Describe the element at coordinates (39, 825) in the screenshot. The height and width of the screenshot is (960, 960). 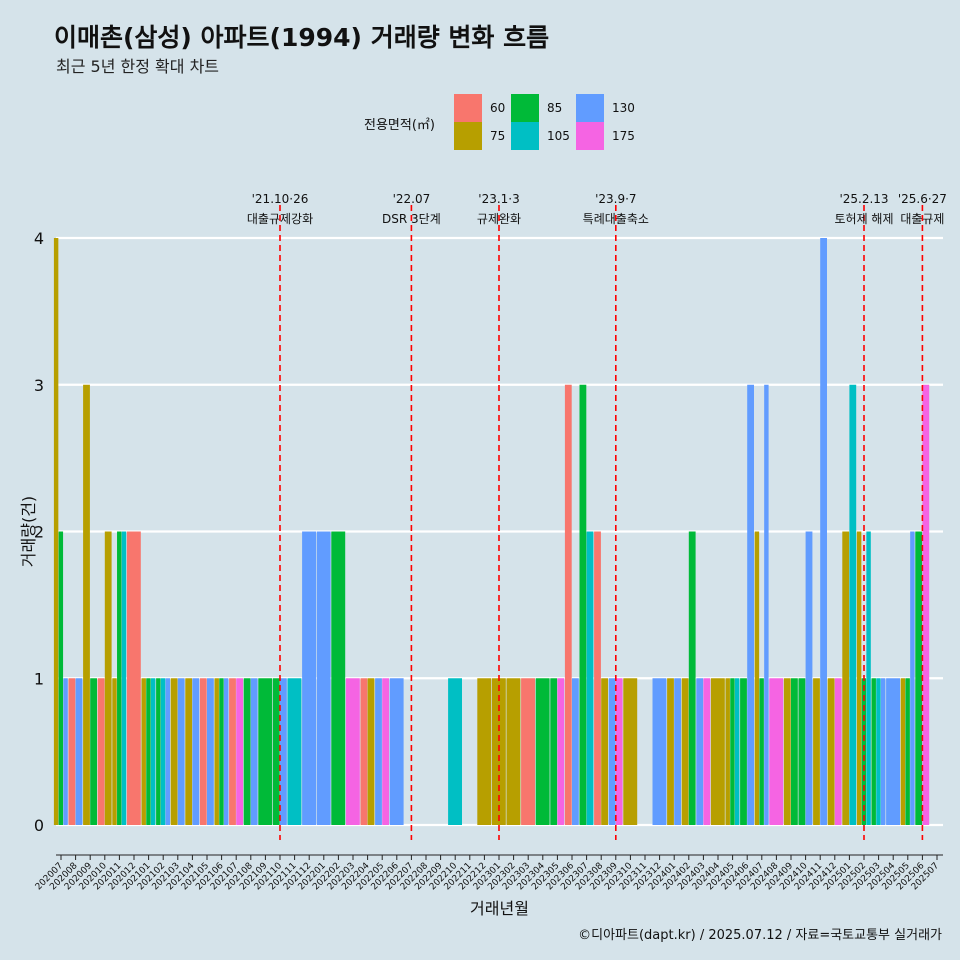
I see `y-tick-label: 0` at that location.